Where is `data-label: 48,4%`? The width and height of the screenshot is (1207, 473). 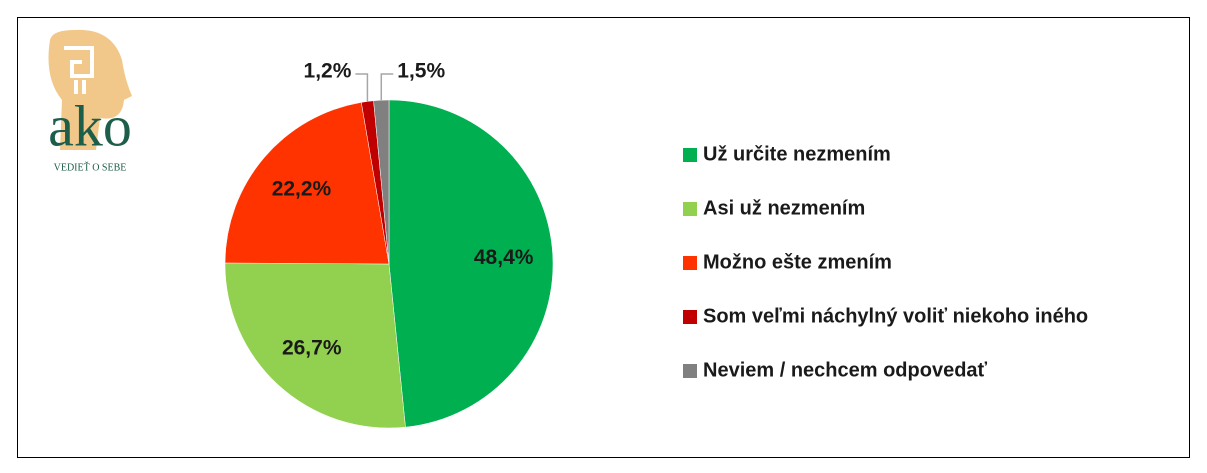
data-label: 48,4% is located at coordinates (504, 257).